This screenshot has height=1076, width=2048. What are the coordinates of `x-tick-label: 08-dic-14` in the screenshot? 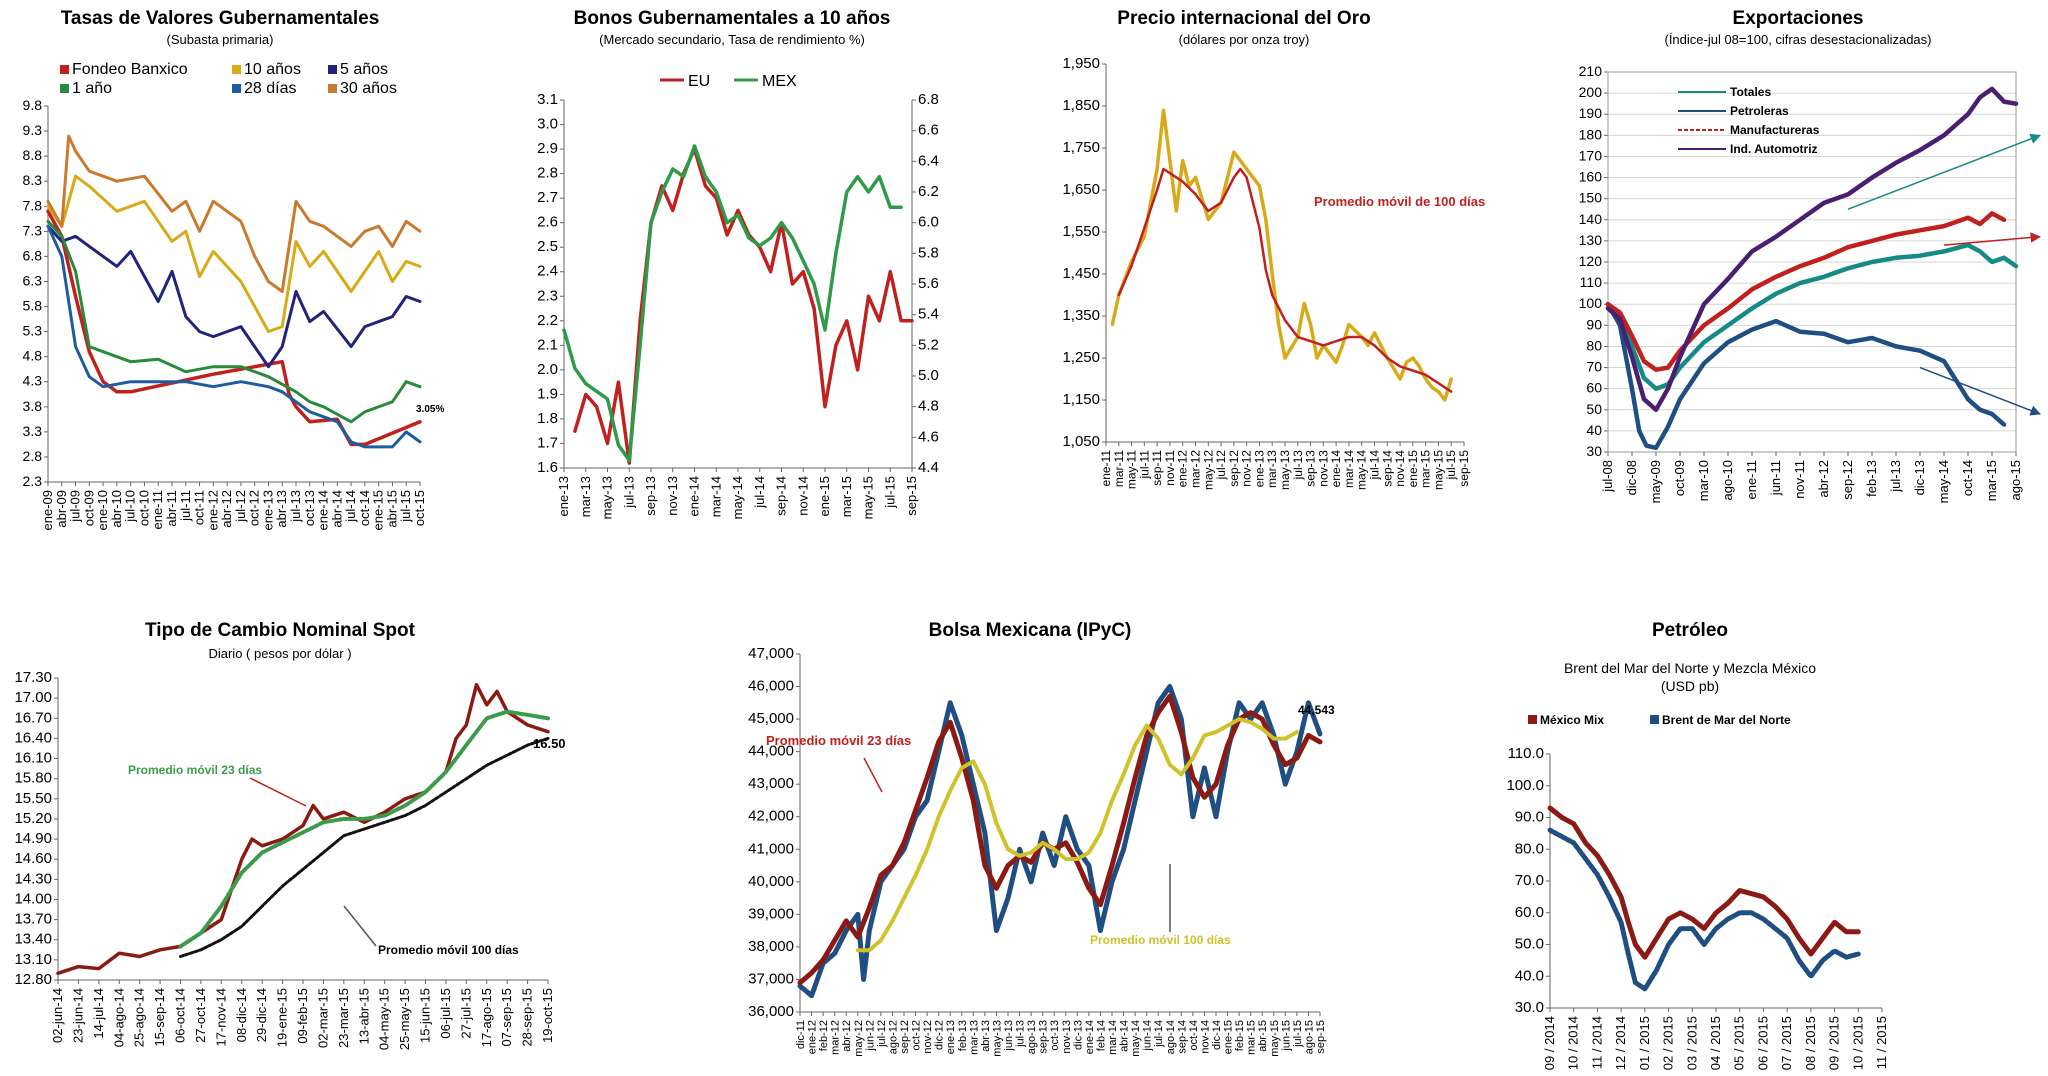 It's located at (241, 1015).